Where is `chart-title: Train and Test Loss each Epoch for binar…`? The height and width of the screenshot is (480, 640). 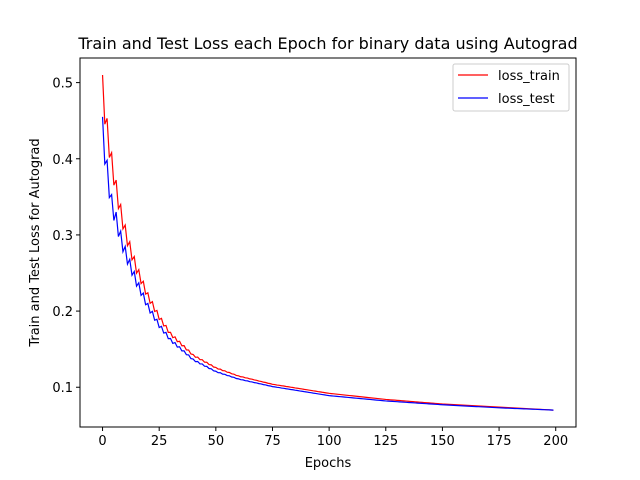
chart-title: Train and Test Loss each Epoch for binar… is located at coordinates (327, 43).